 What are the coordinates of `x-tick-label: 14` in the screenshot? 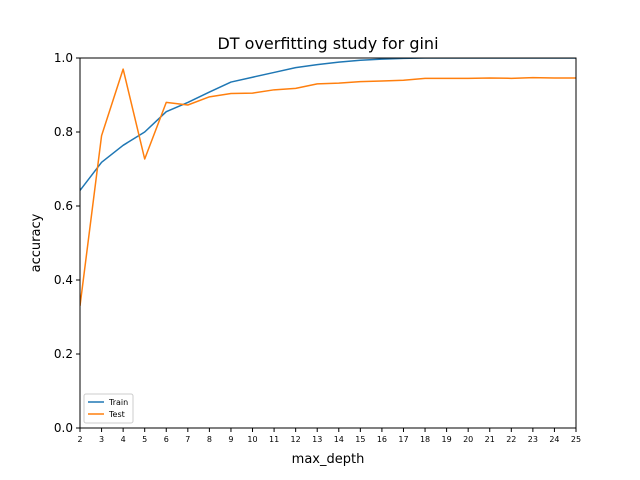 It's located at (339, 439).